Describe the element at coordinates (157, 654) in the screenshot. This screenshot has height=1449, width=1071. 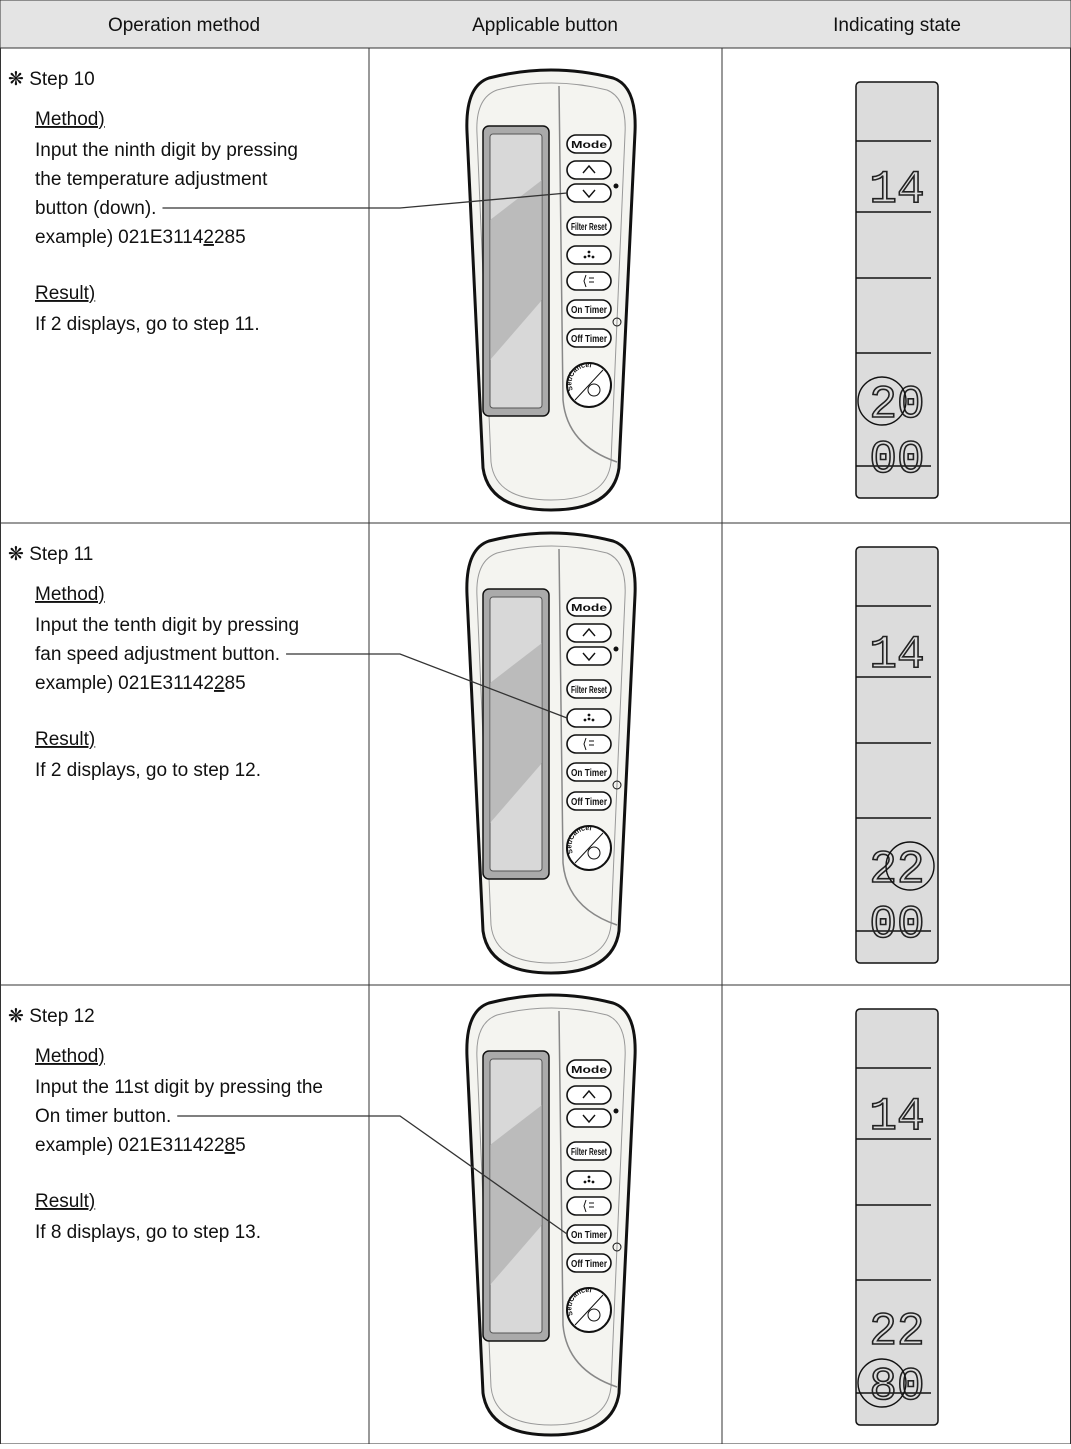
I see `method-line: fan speed adjustment button.` at that location.